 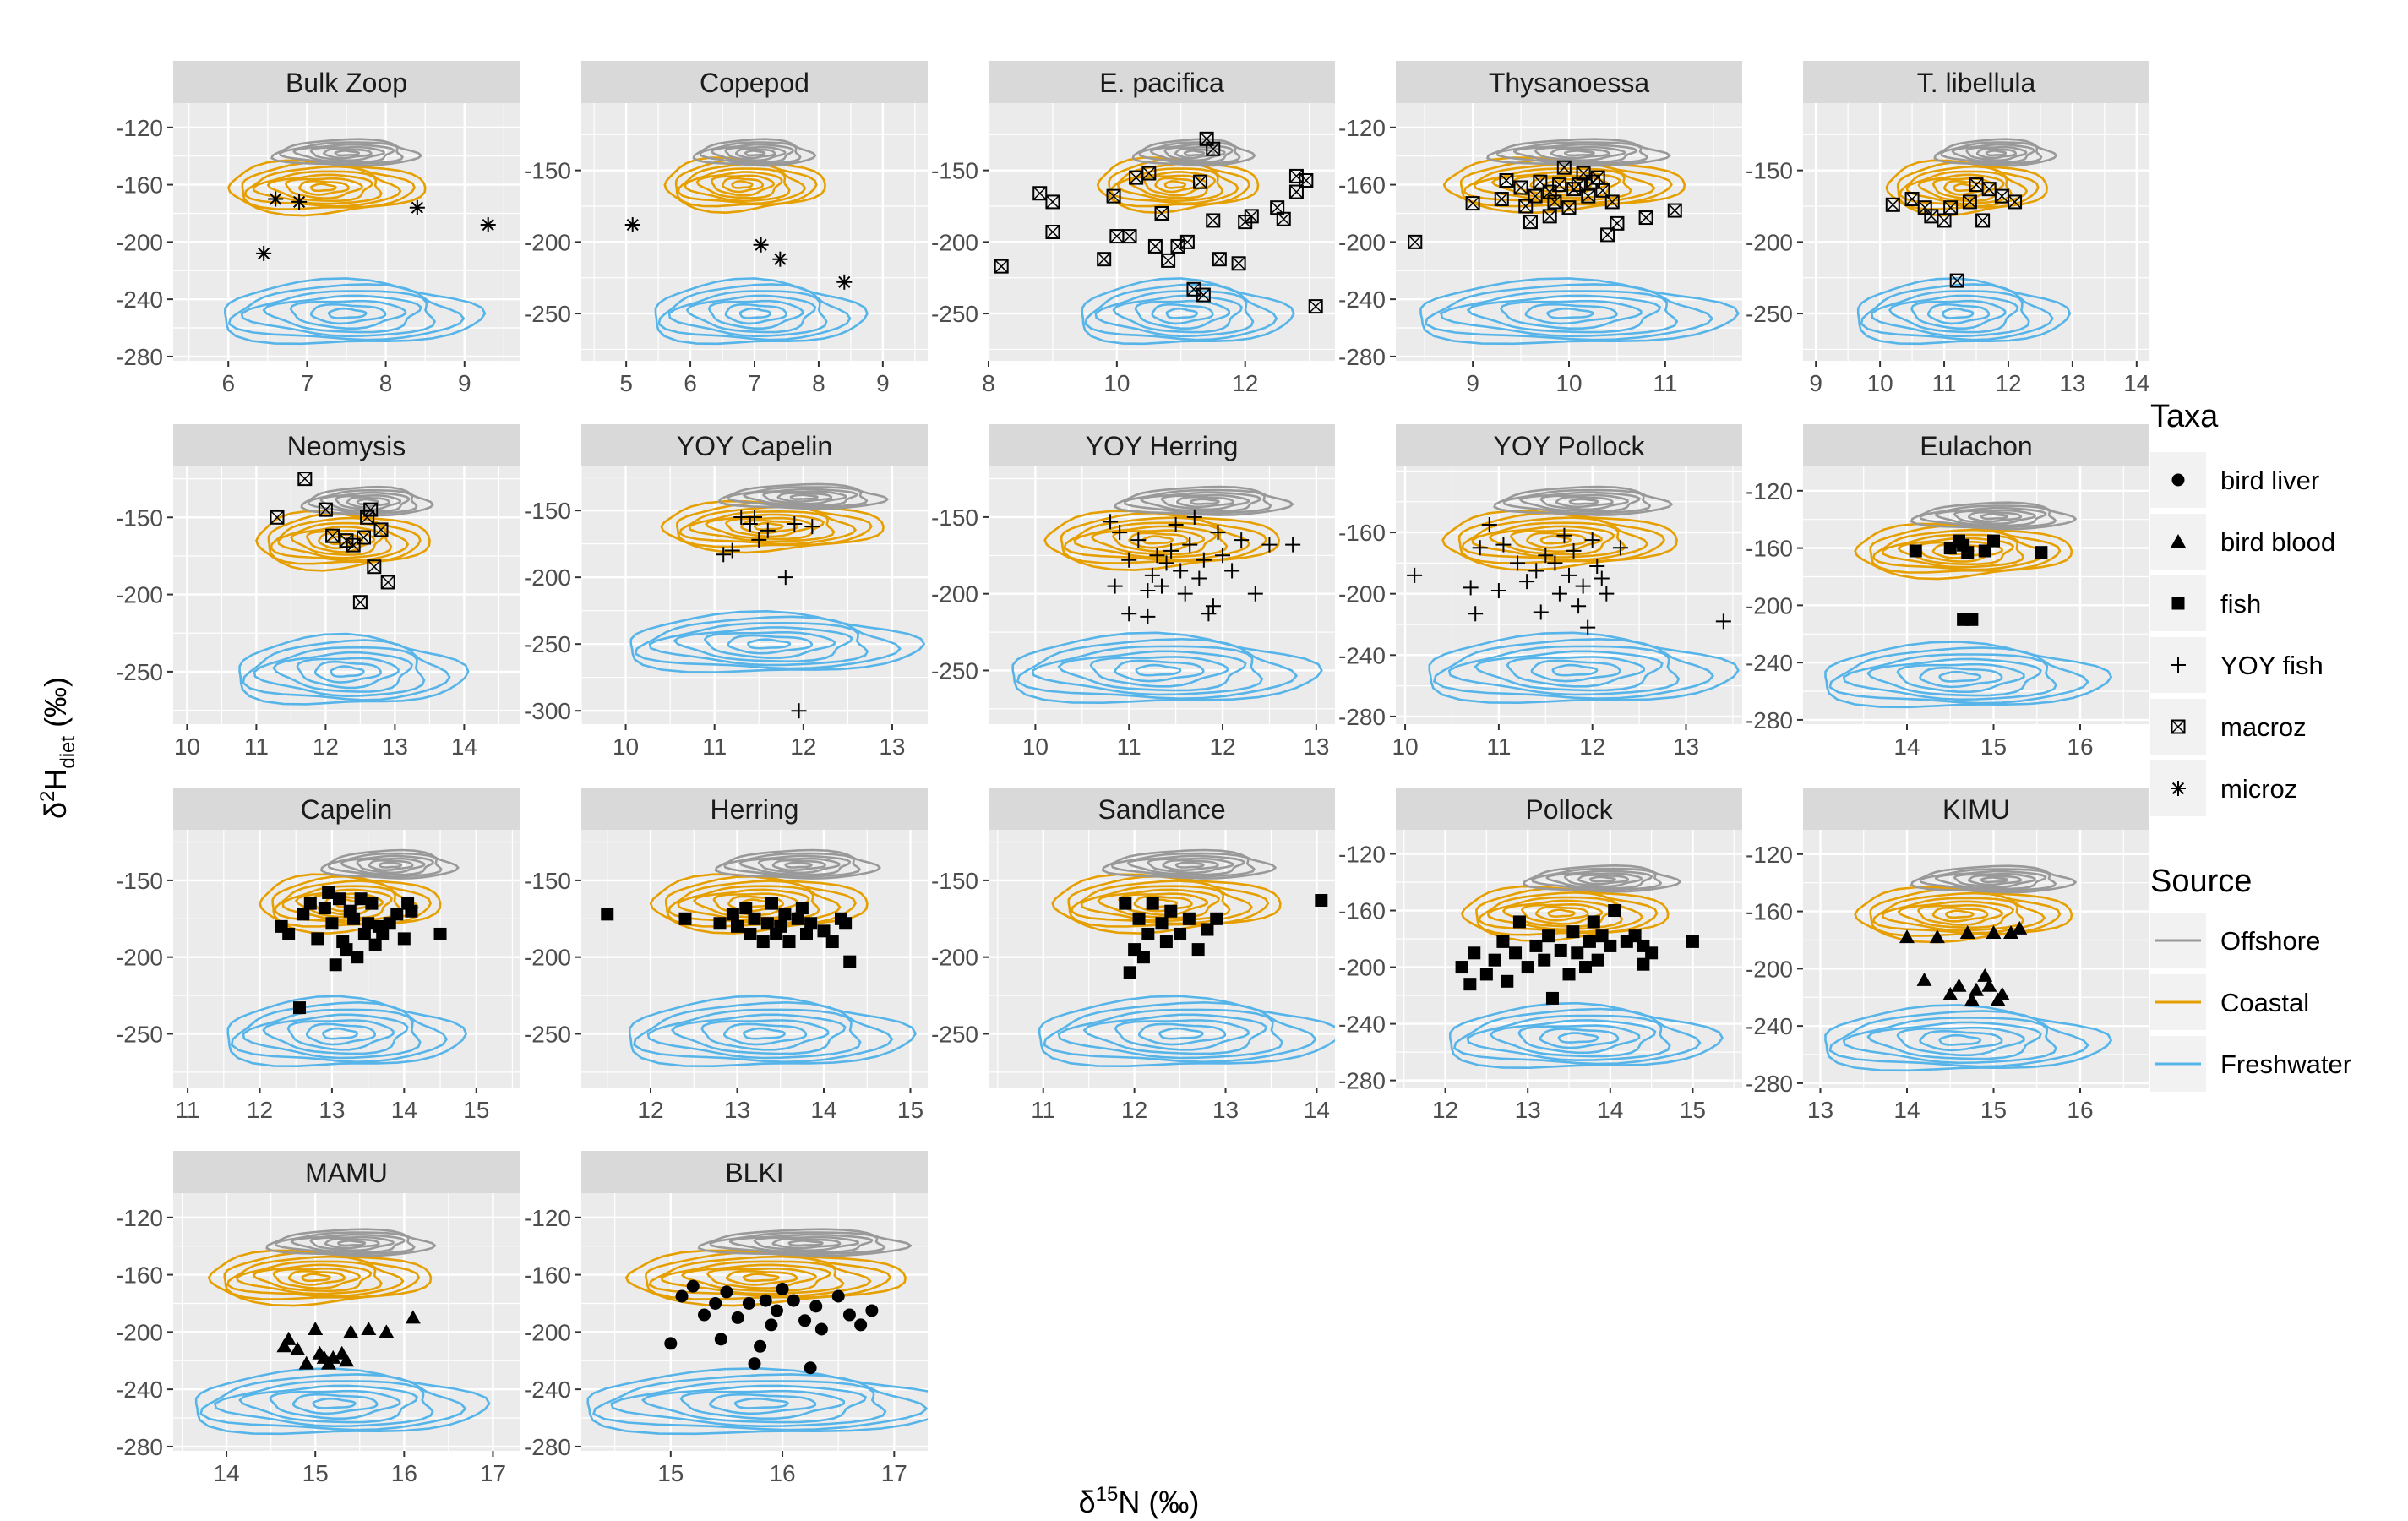 What do you see at coordinates (754, 446) in the screenshot?
I see `facet-title: YOY Capelin` at bounding box center [754, 446].